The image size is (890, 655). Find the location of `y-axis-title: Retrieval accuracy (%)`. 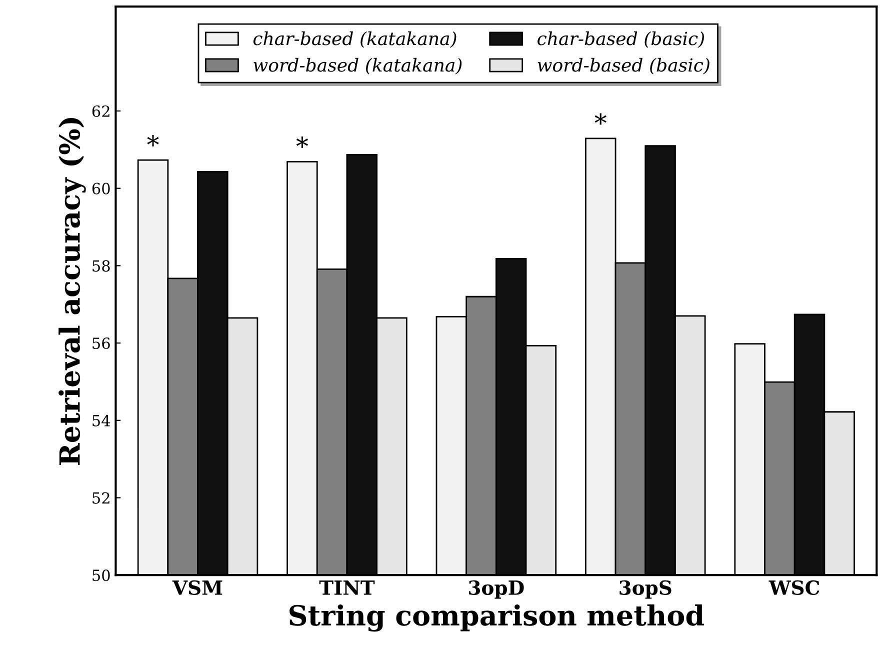

y-axis-title: Retrieval accuracy (%) is located at coordinates (72, 291).